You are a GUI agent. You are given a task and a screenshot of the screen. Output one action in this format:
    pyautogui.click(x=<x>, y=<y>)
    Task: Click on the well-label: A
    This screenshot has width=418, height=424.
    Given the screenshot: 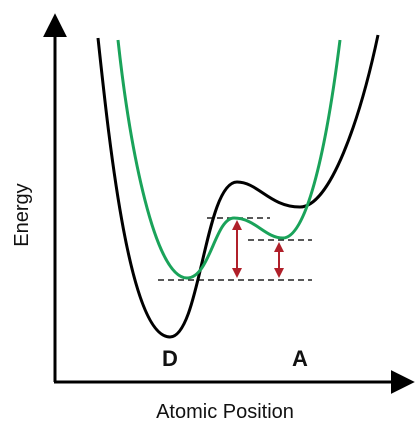 What is the action you would take?
    pyautogui.click(x=300, y=358)
    